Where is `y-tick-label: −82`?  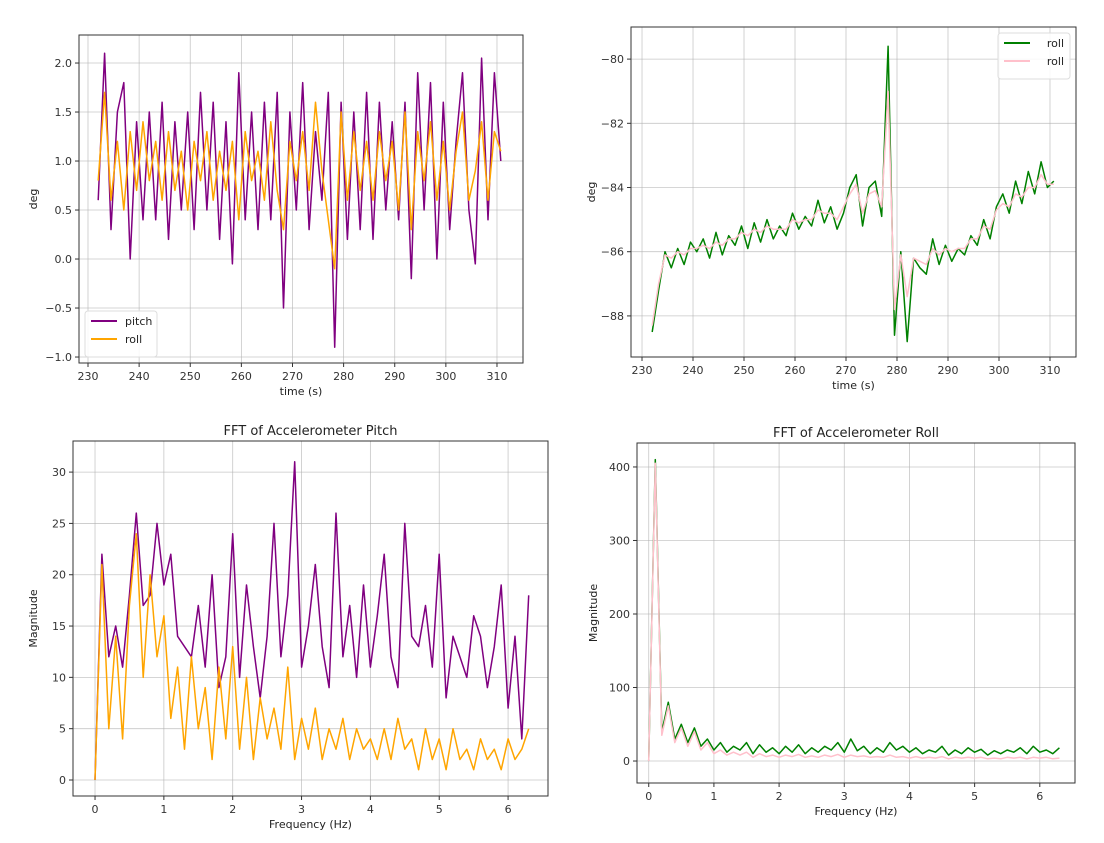 y-tick-label: −82 is located at coordinates (612, 123).